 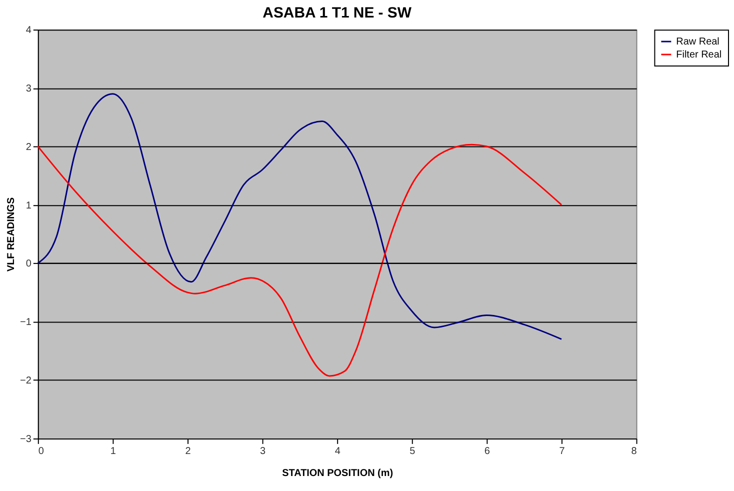 What do you see at coordinates (41, 451) in the screenshot?
I see `x-tick-label: 0` at bounding box center [41, 451].